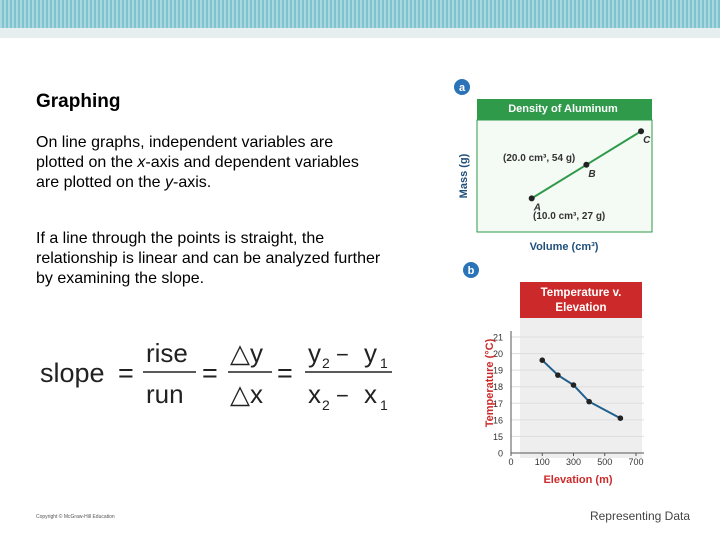 Image resolution: width=720 pixels, height=540 pixels. I want to click on formula-text: △x, so click(246, 394).